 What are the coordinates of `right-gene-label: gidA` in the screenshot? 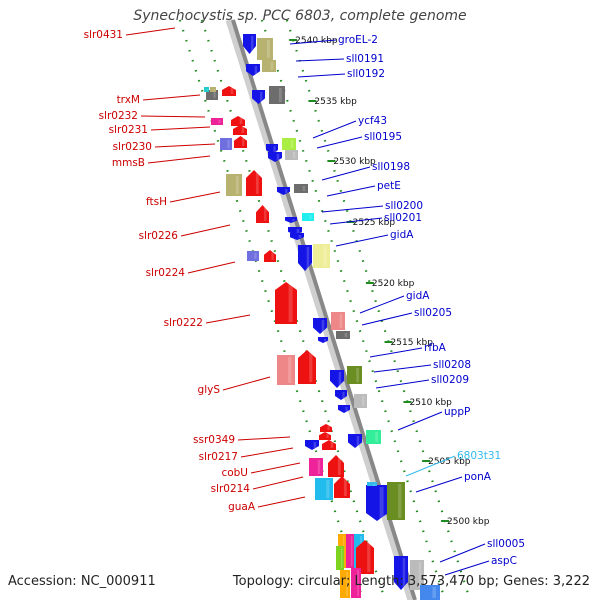 It's located at (418, 296).